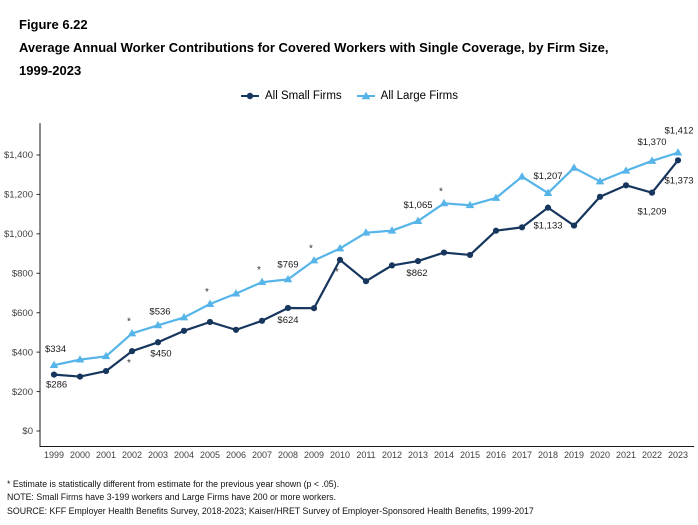  Describe the element at coordinates (652, 455) in the screenshot. I see `svg-text: 2022` at that location.